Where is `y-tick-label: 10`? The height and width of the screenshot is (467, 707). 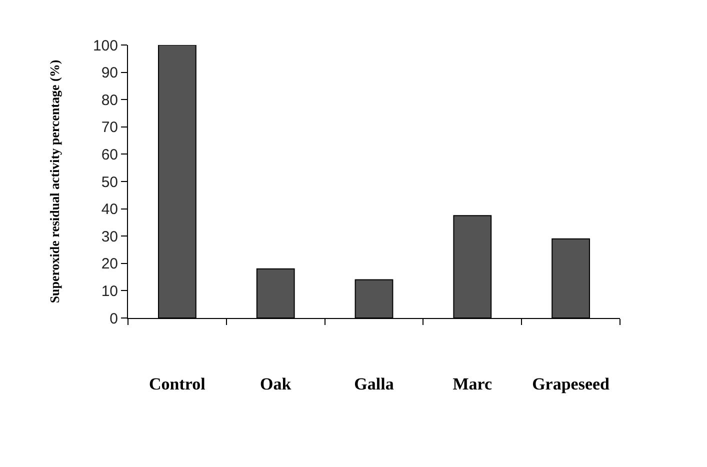 y-tick-label: 10 is located at coordinates (109, 291).